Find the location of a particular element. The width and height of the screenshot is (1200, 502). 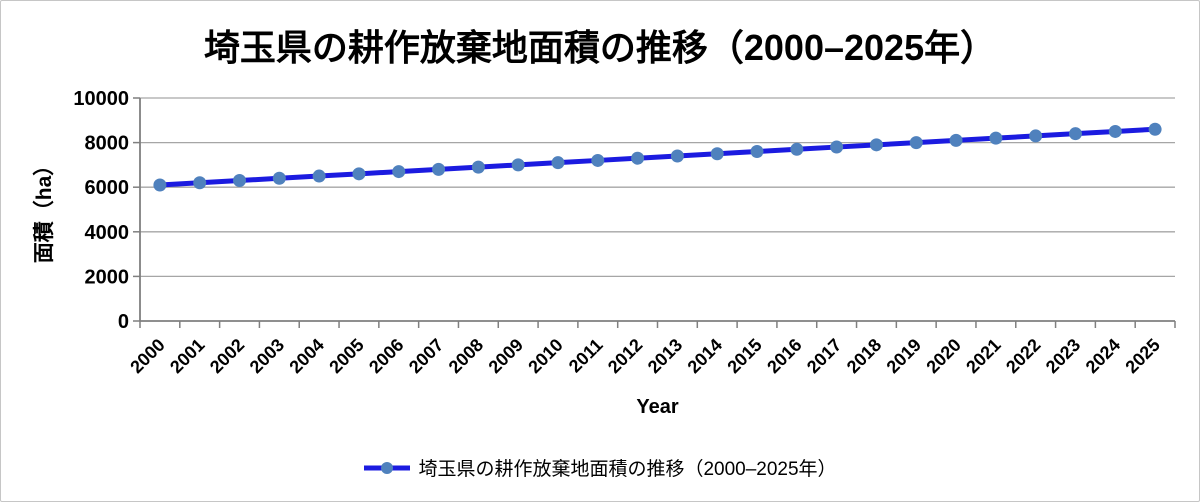

x-tick-label: 2014 is located at coordinates (705, 356).